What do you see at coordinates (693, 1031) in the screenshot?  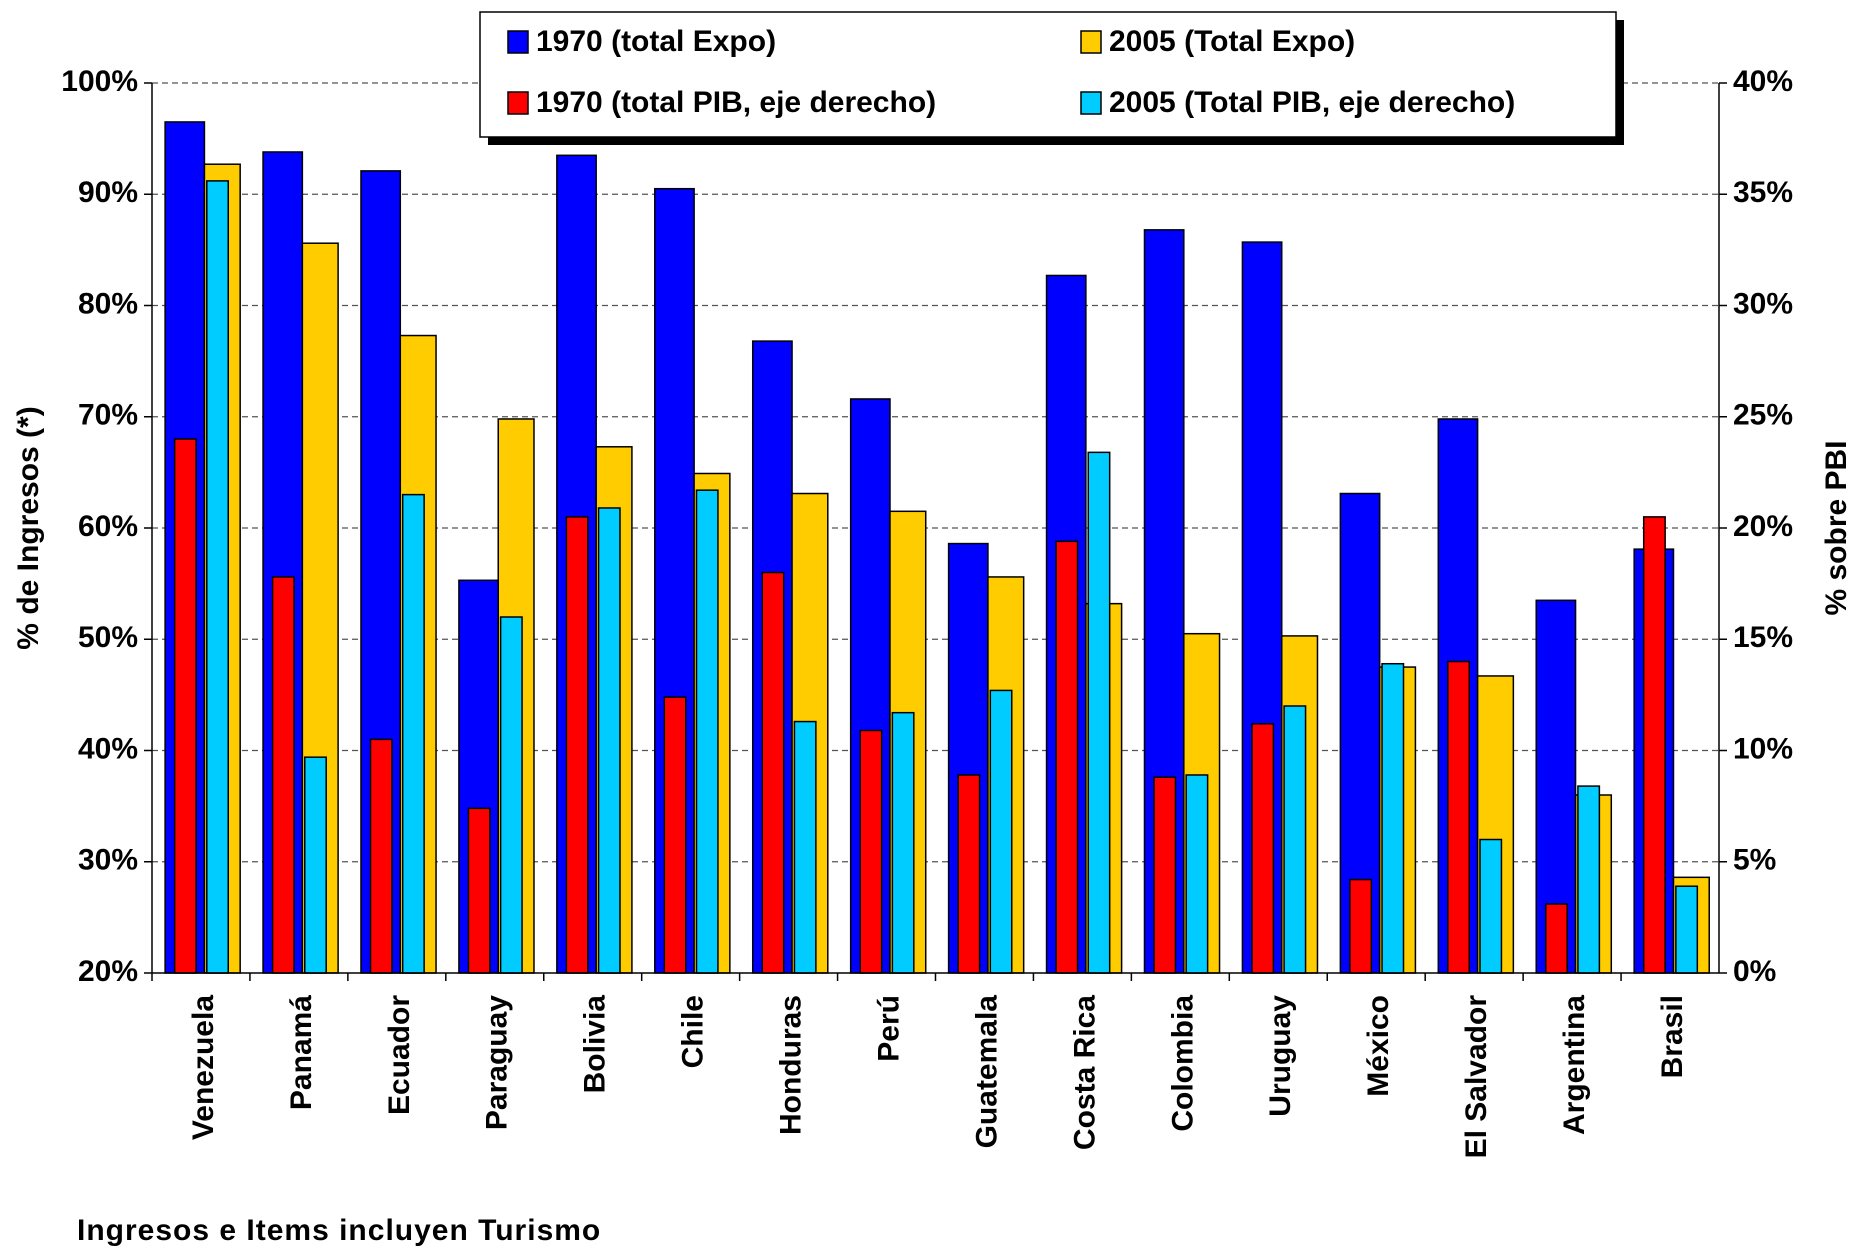 I see `x-tick-label: Chile` at bounding box center [693, 1031].